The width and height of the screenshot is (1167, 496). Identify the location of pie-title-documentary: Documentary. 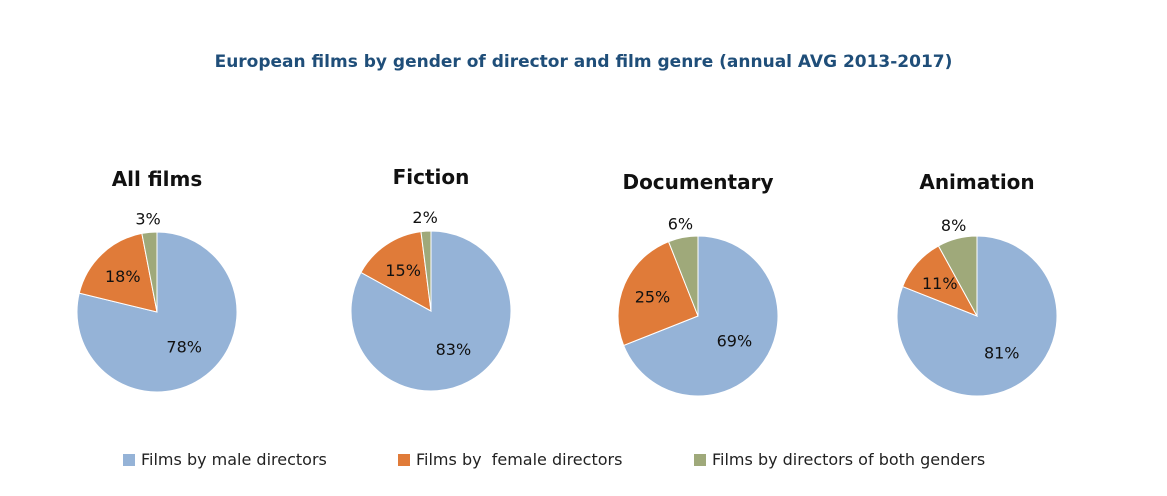
(697, 182).